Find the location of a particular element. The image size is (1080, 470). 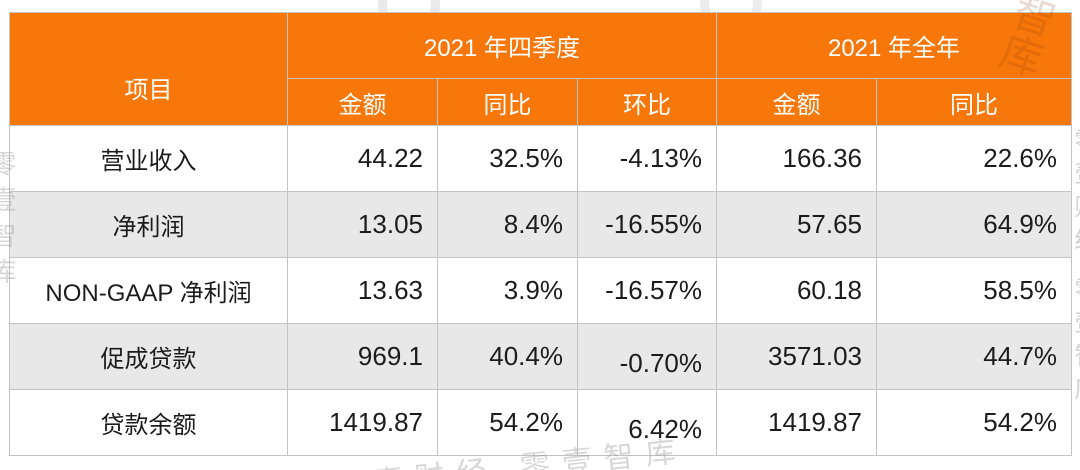

cell-value: 44.22 is located at coordinates (362, 158).